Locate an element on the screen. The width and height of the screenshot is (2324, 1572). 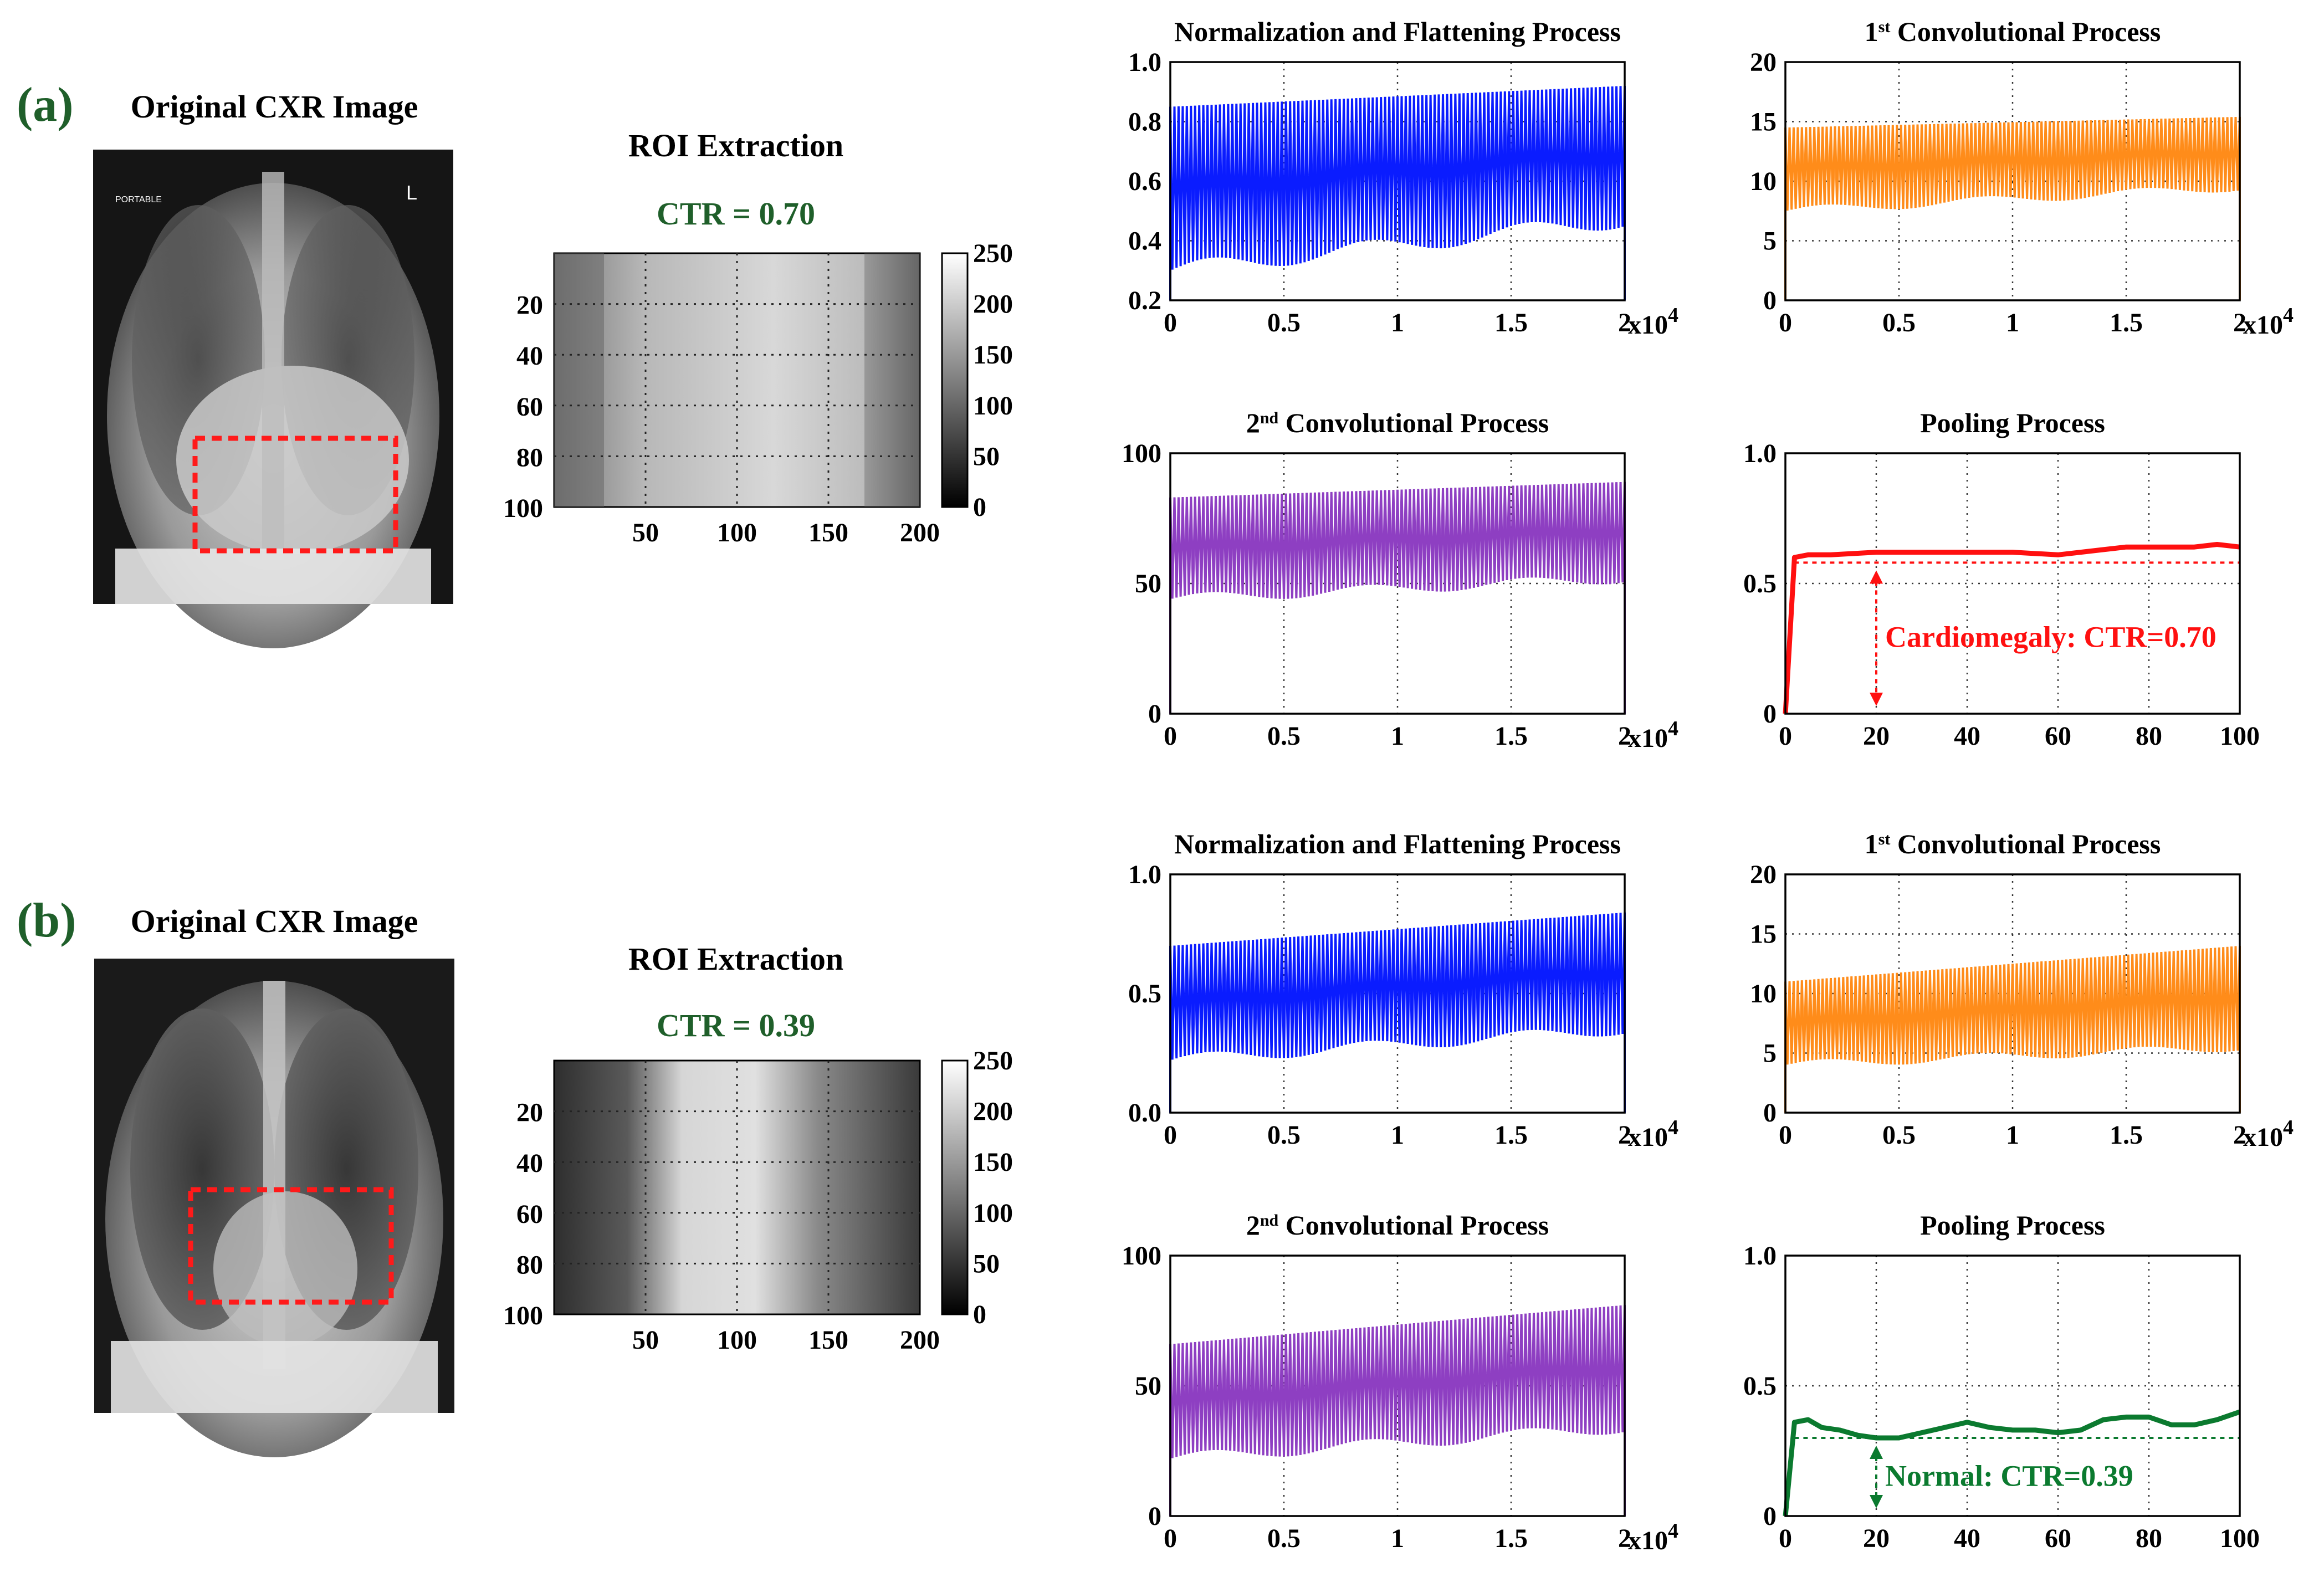
roi-xtick-label: 200 is located at coordinates (920, 1340).